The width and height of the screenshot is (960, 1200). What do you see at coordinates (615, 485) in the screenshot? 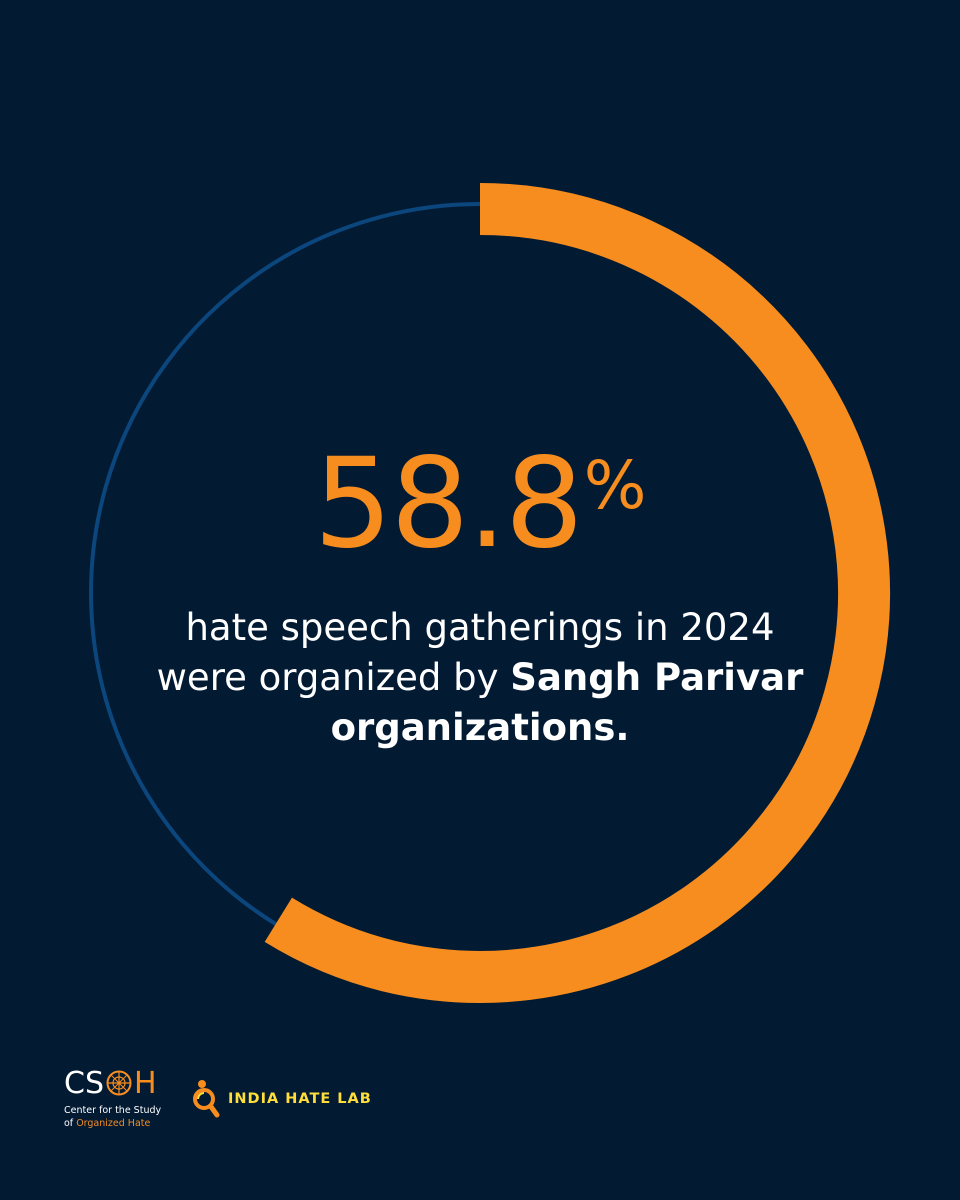
I see `headline-unit: %` at bounding box center [615, 485].